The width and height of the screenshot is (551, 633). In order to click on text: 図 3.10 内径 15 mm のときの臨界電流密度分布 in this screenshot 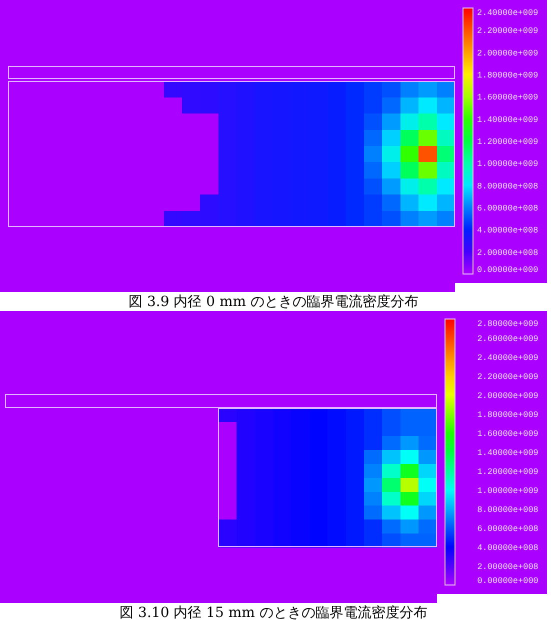, I will do `click(274, 613)`.